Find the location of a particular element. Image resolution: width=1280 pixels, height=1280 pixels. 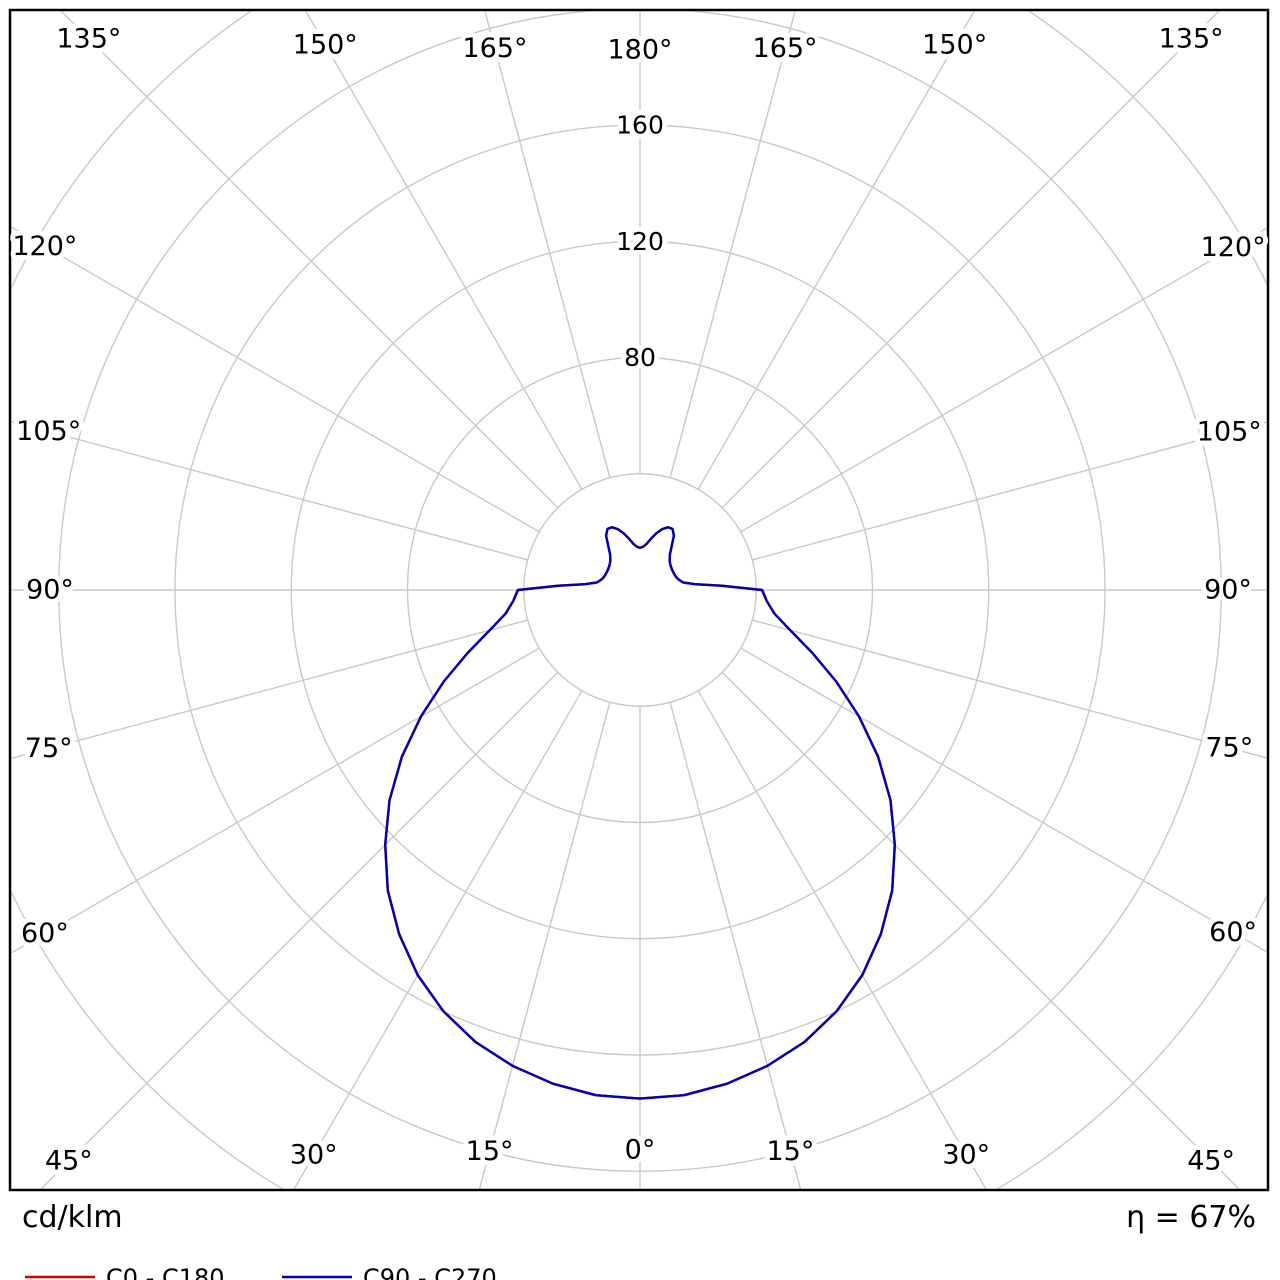

efficiency-label: η = 67% is located at coordinates (1191, 1217).